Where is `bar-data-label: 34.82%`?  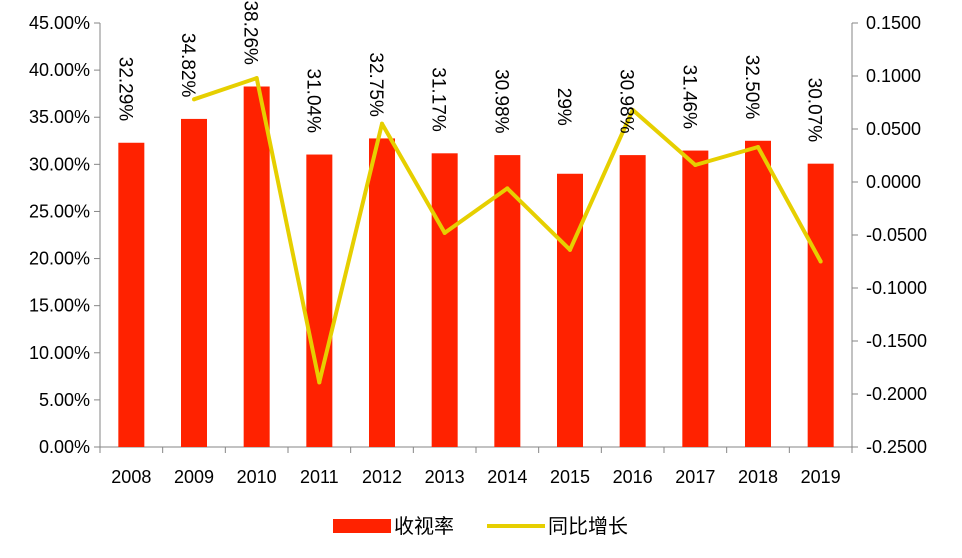
bar-data-label: 34.82% is located at coordinates (187, 65).